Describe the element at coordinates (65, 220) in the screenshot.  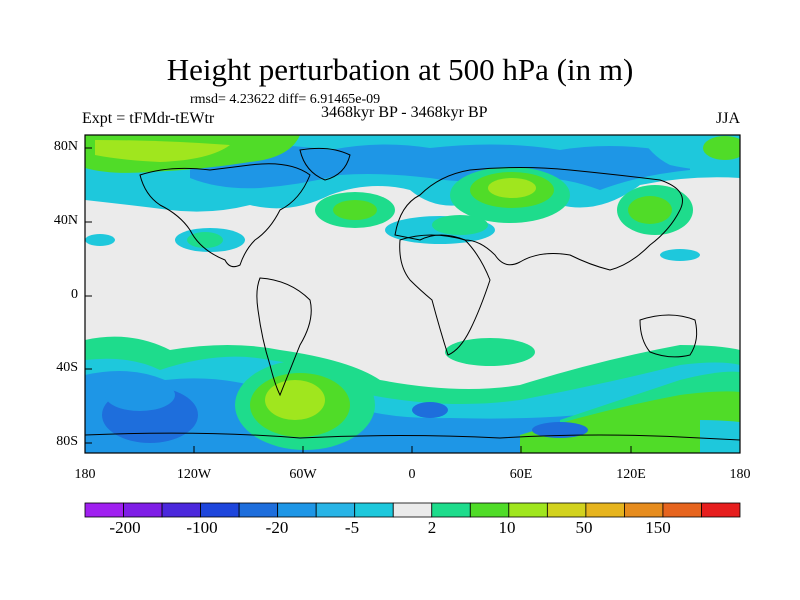
I see `lat-label-40n: 40N` at that location.